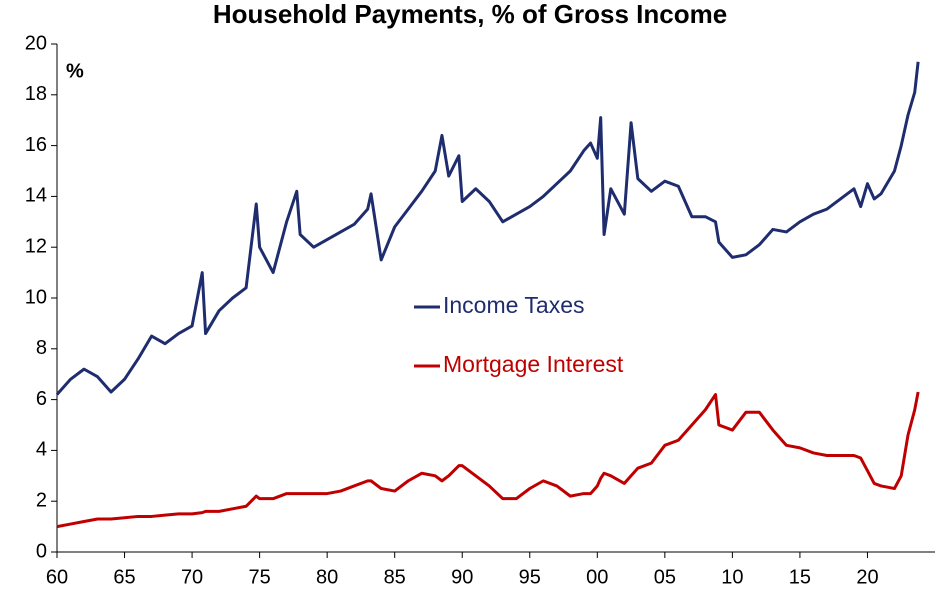 The width and height of the screenshot is (939, 597). Describe the element at coordinates (395, 577) in the screenshot. I see `x-tick-label: 85` at that location.